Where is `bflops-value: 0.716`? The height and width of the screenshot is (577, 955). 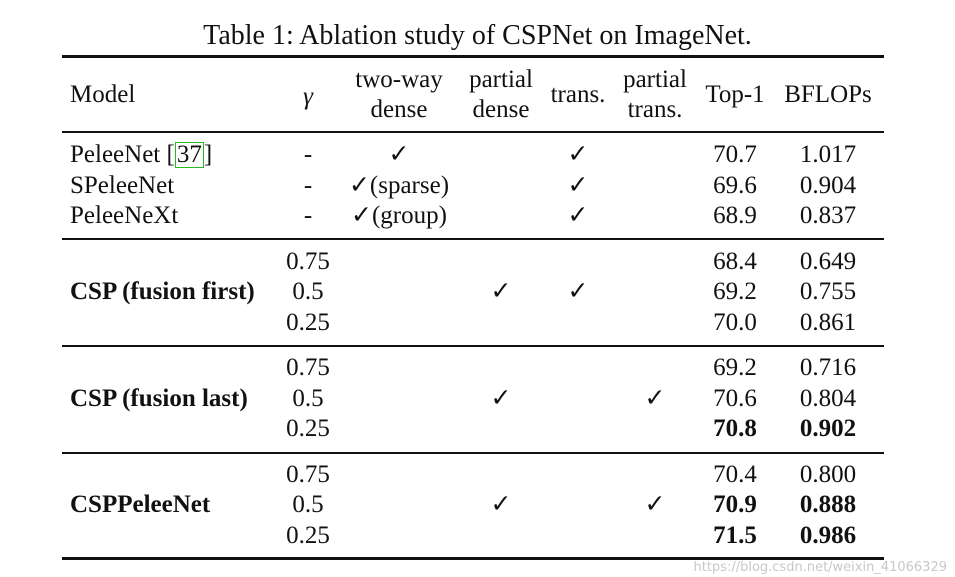 bflops-value: 0.716 is located at coordinates (828, 367).